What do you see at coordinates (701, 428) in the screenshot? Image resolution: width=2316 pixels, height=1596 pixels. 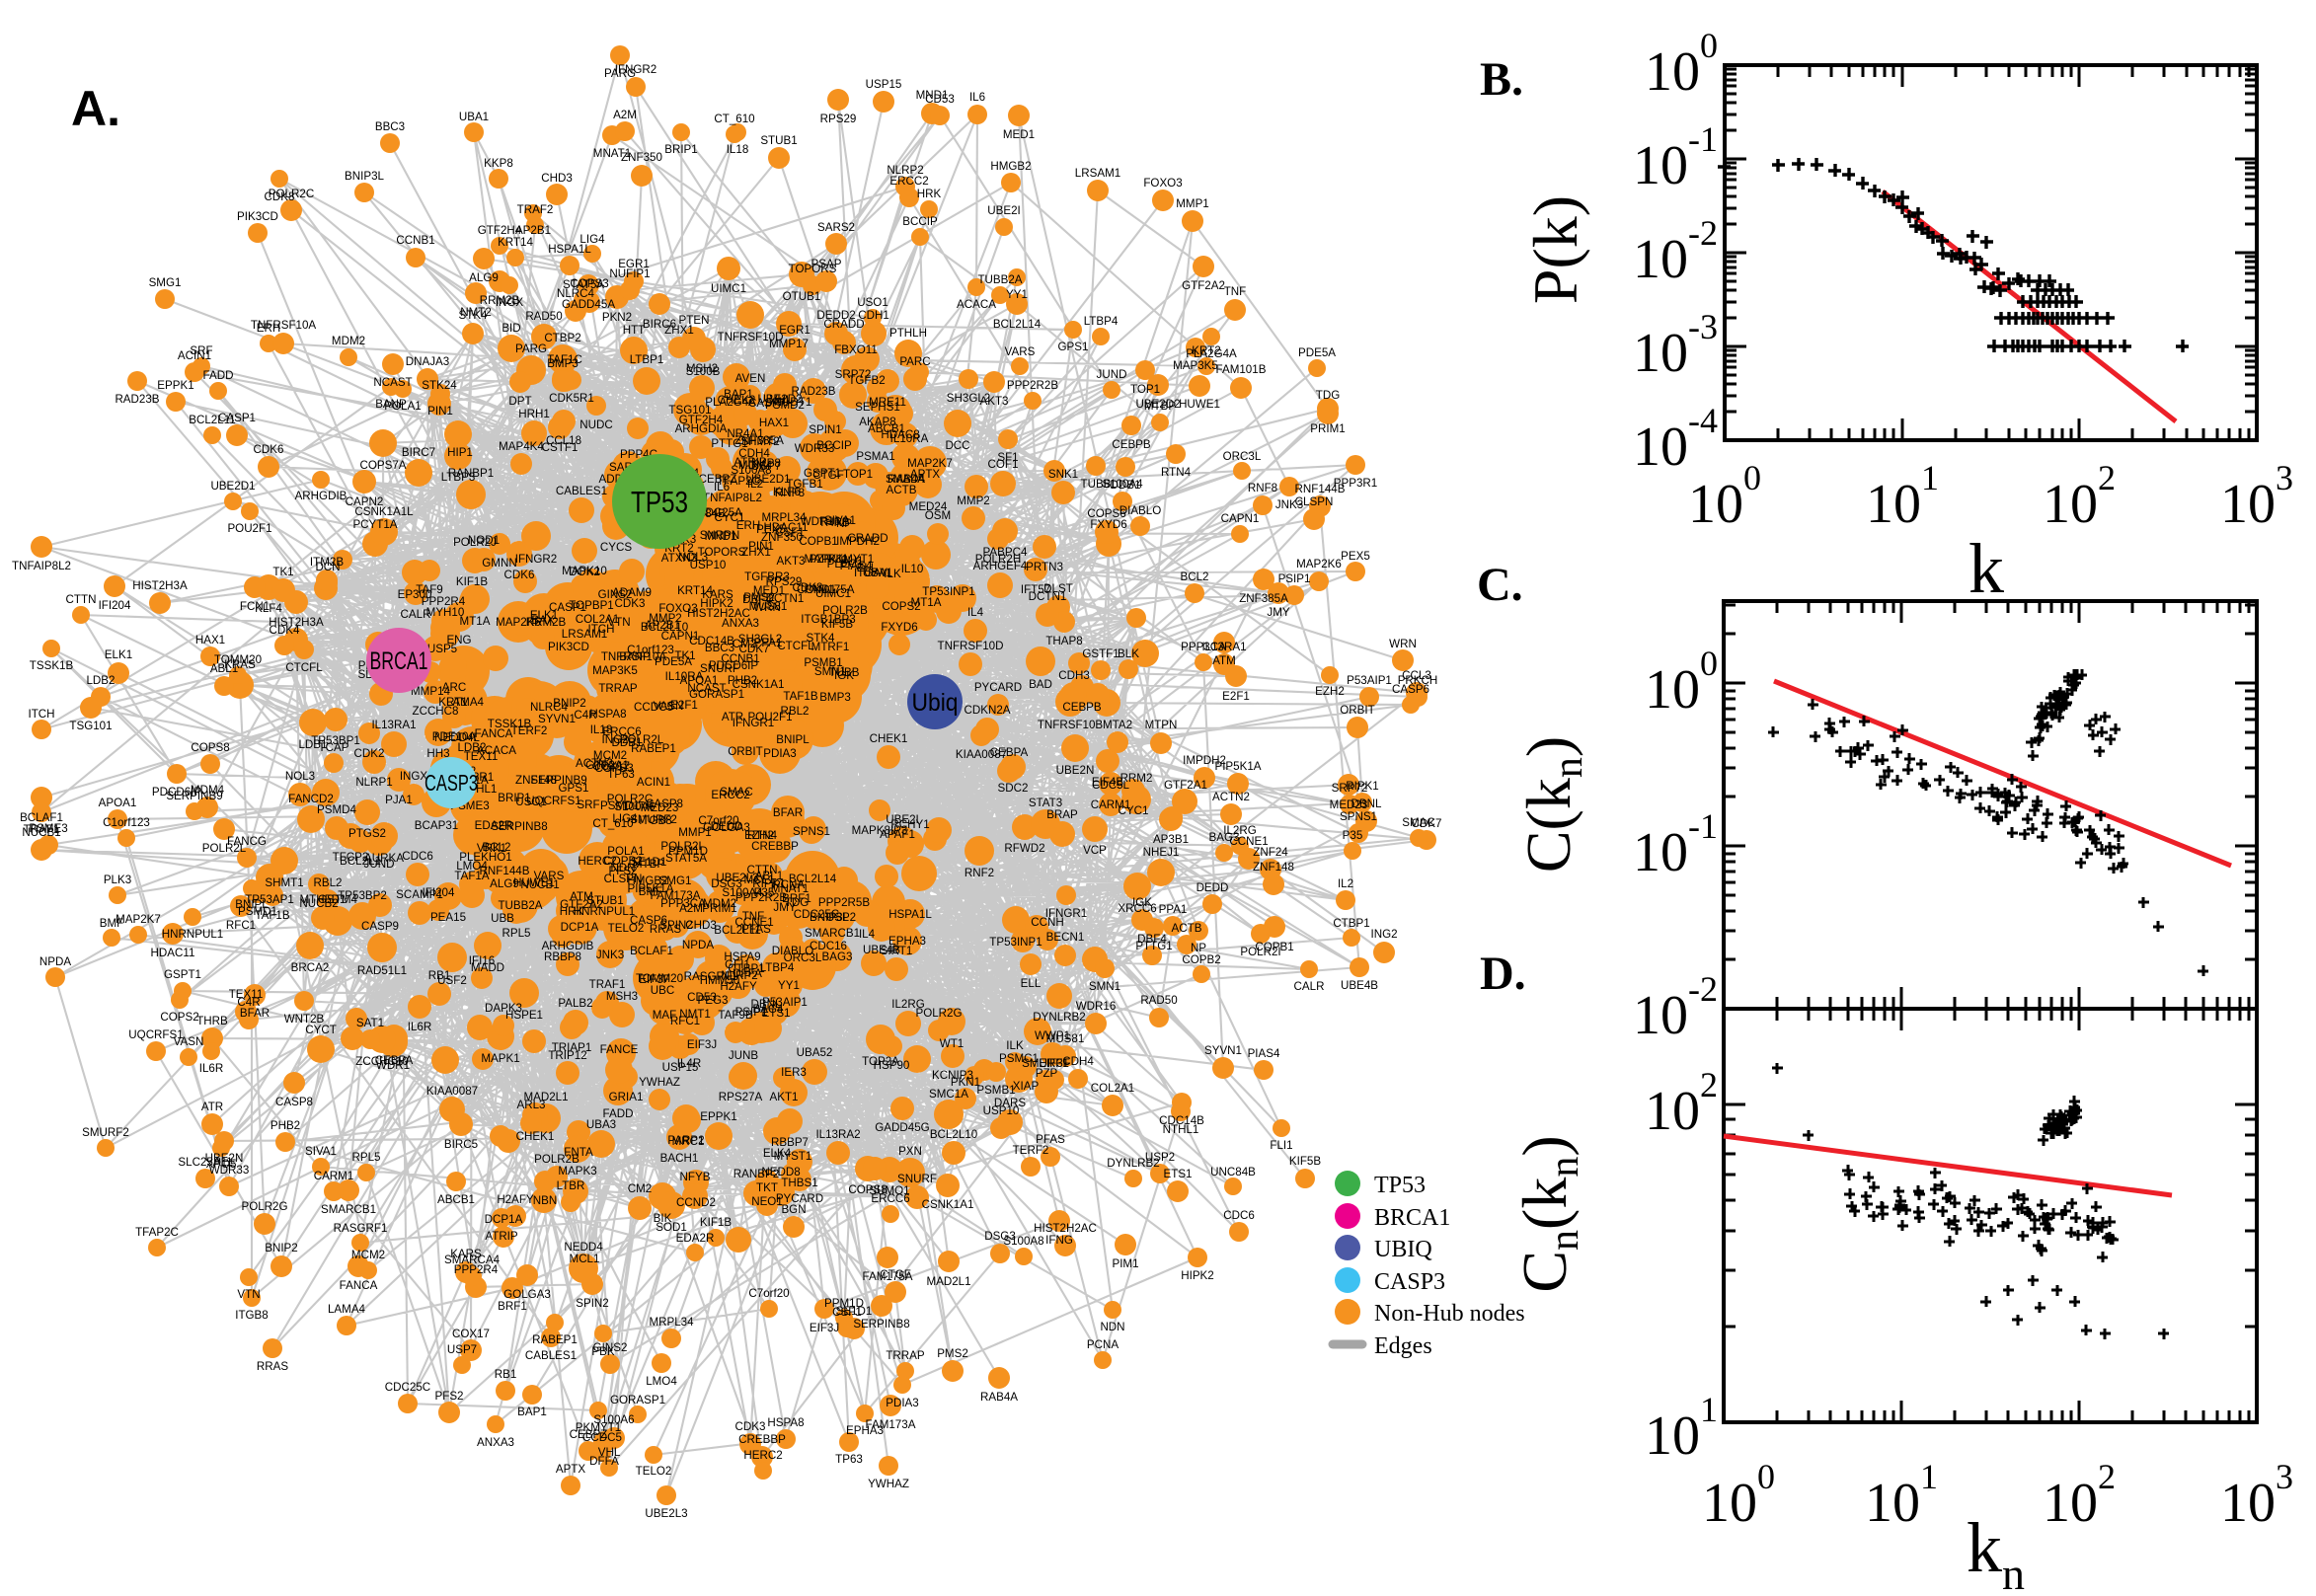 I see `svg-text: ARHGDIA` at bounding box center [701, 428].